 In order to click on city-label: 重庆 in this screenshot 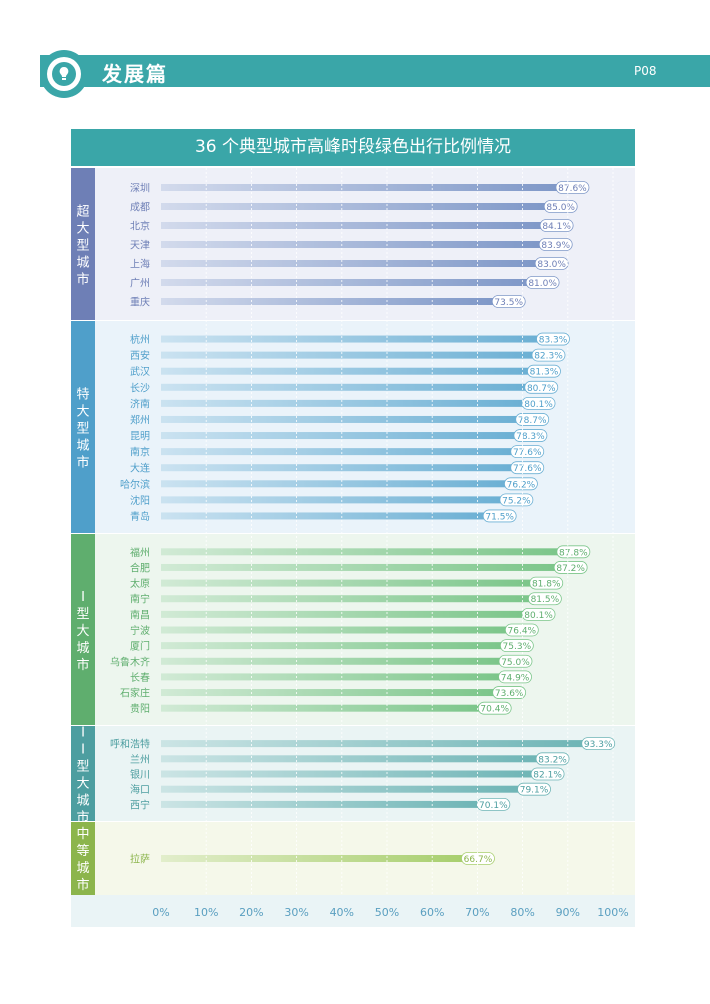, I will do `click(140, 302)`.